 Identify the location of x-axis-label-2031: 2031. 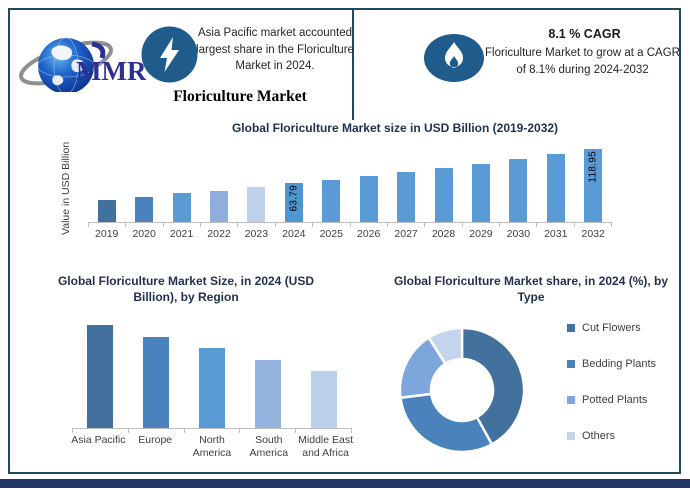
(556, 234).